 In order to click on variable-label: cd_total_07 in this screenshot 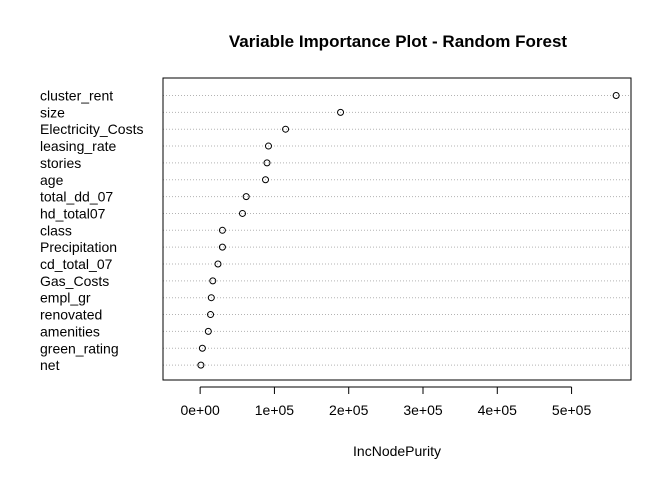, I will do `click(76, 264)`.